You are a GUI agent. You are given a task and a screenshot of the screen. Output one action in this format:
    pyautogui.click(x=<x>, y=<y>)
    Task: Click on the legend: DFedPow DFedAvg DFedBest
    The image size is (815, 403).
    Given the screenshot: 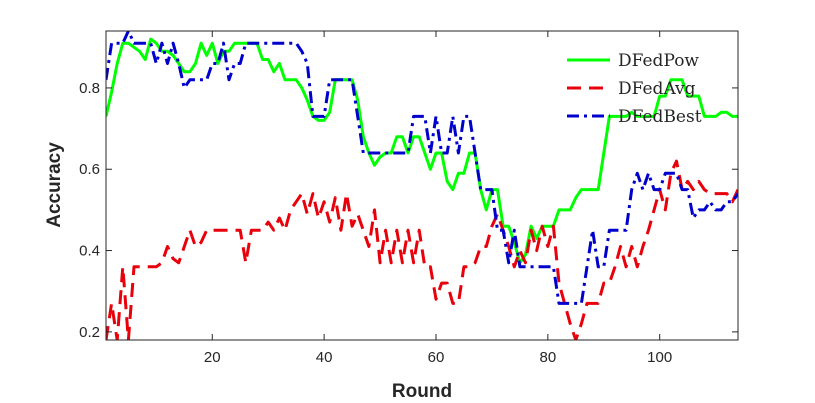 What is the action you would take?
    pyautogui.click(x=634, y=89)
    